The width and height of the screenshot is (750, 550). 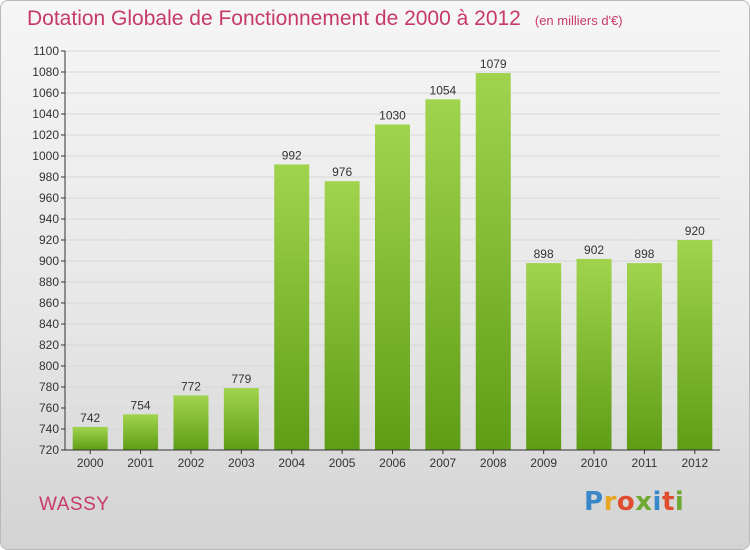 What do you see at coordinates (141, 432) in the screenshot?
I see `bar-2001` at bounding box center [141, 432].